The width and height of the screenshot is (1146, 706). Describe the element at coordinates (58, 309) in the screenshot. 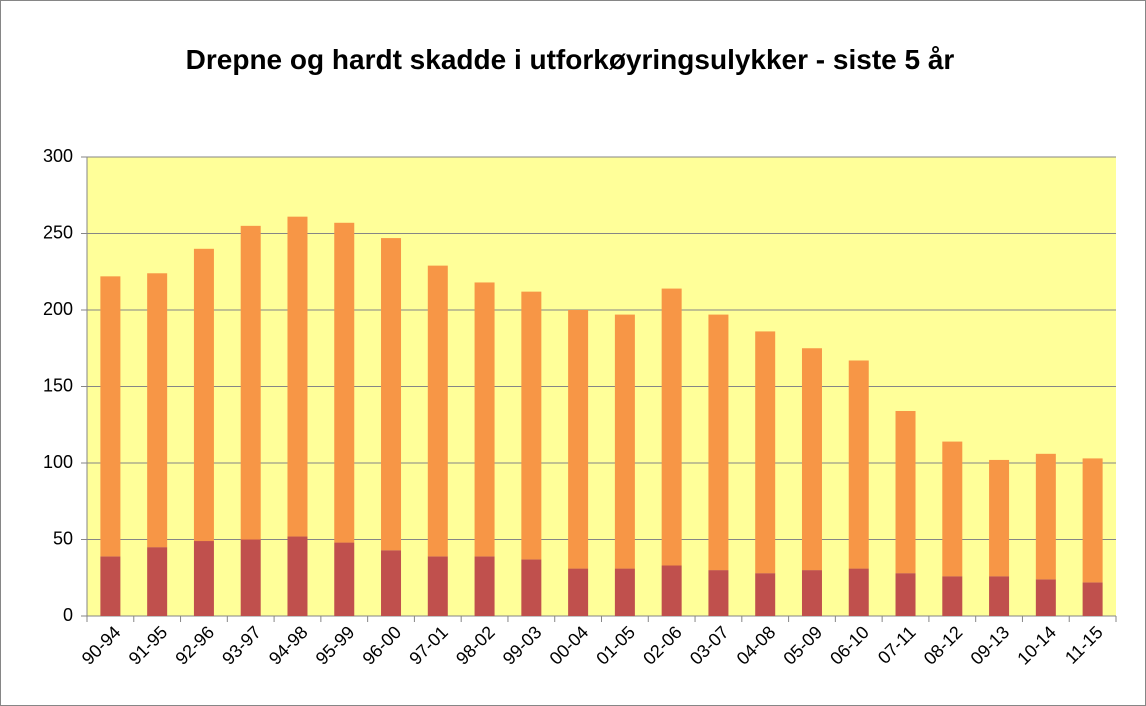

I see `y-tick-label: 200` at that location.